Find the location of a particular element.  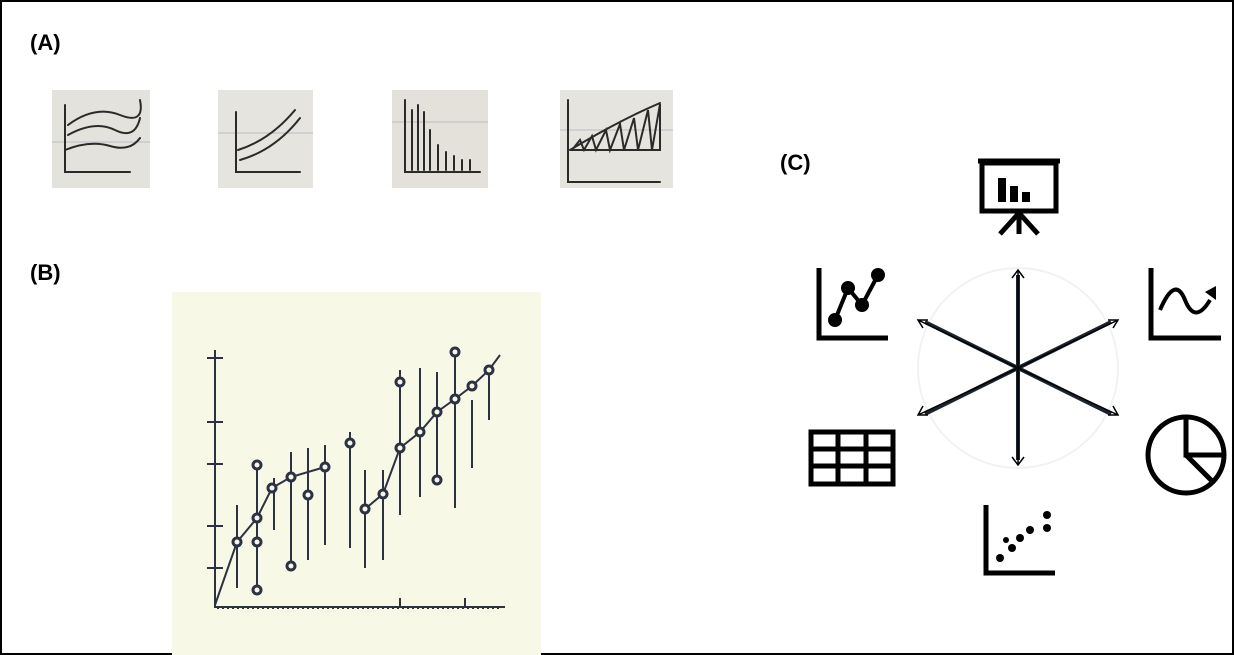

panel-label: (B) is located at coordinates (45, 272).